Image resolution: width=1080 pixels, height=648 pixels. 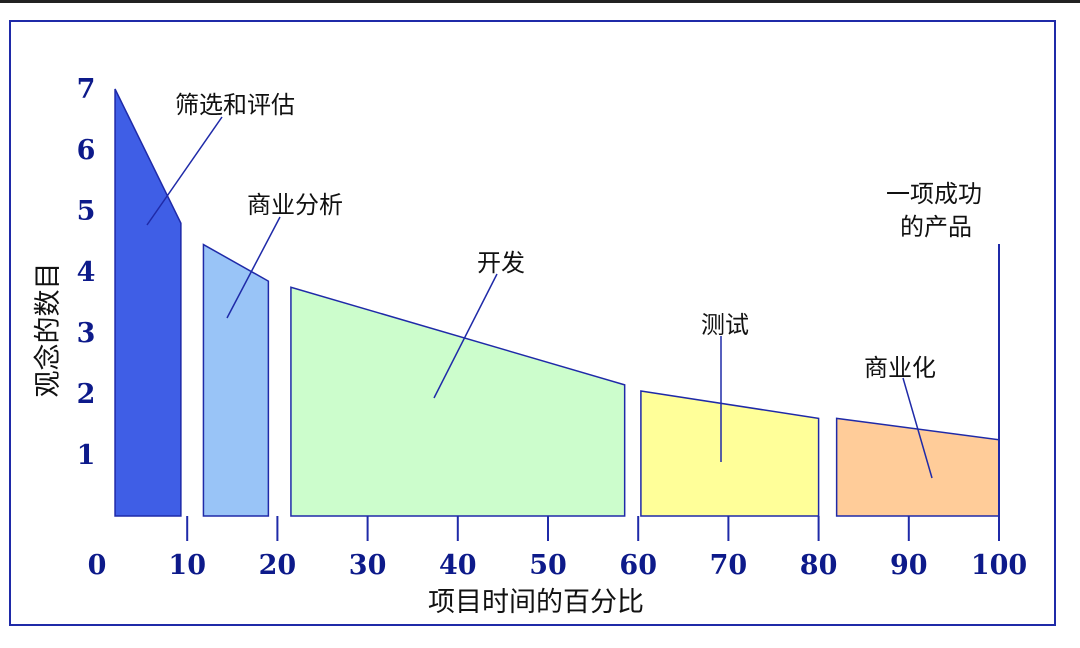 I want to click on y-tick-labels: 1 2 3 4 5 6 7, so click(x=86, y=272).